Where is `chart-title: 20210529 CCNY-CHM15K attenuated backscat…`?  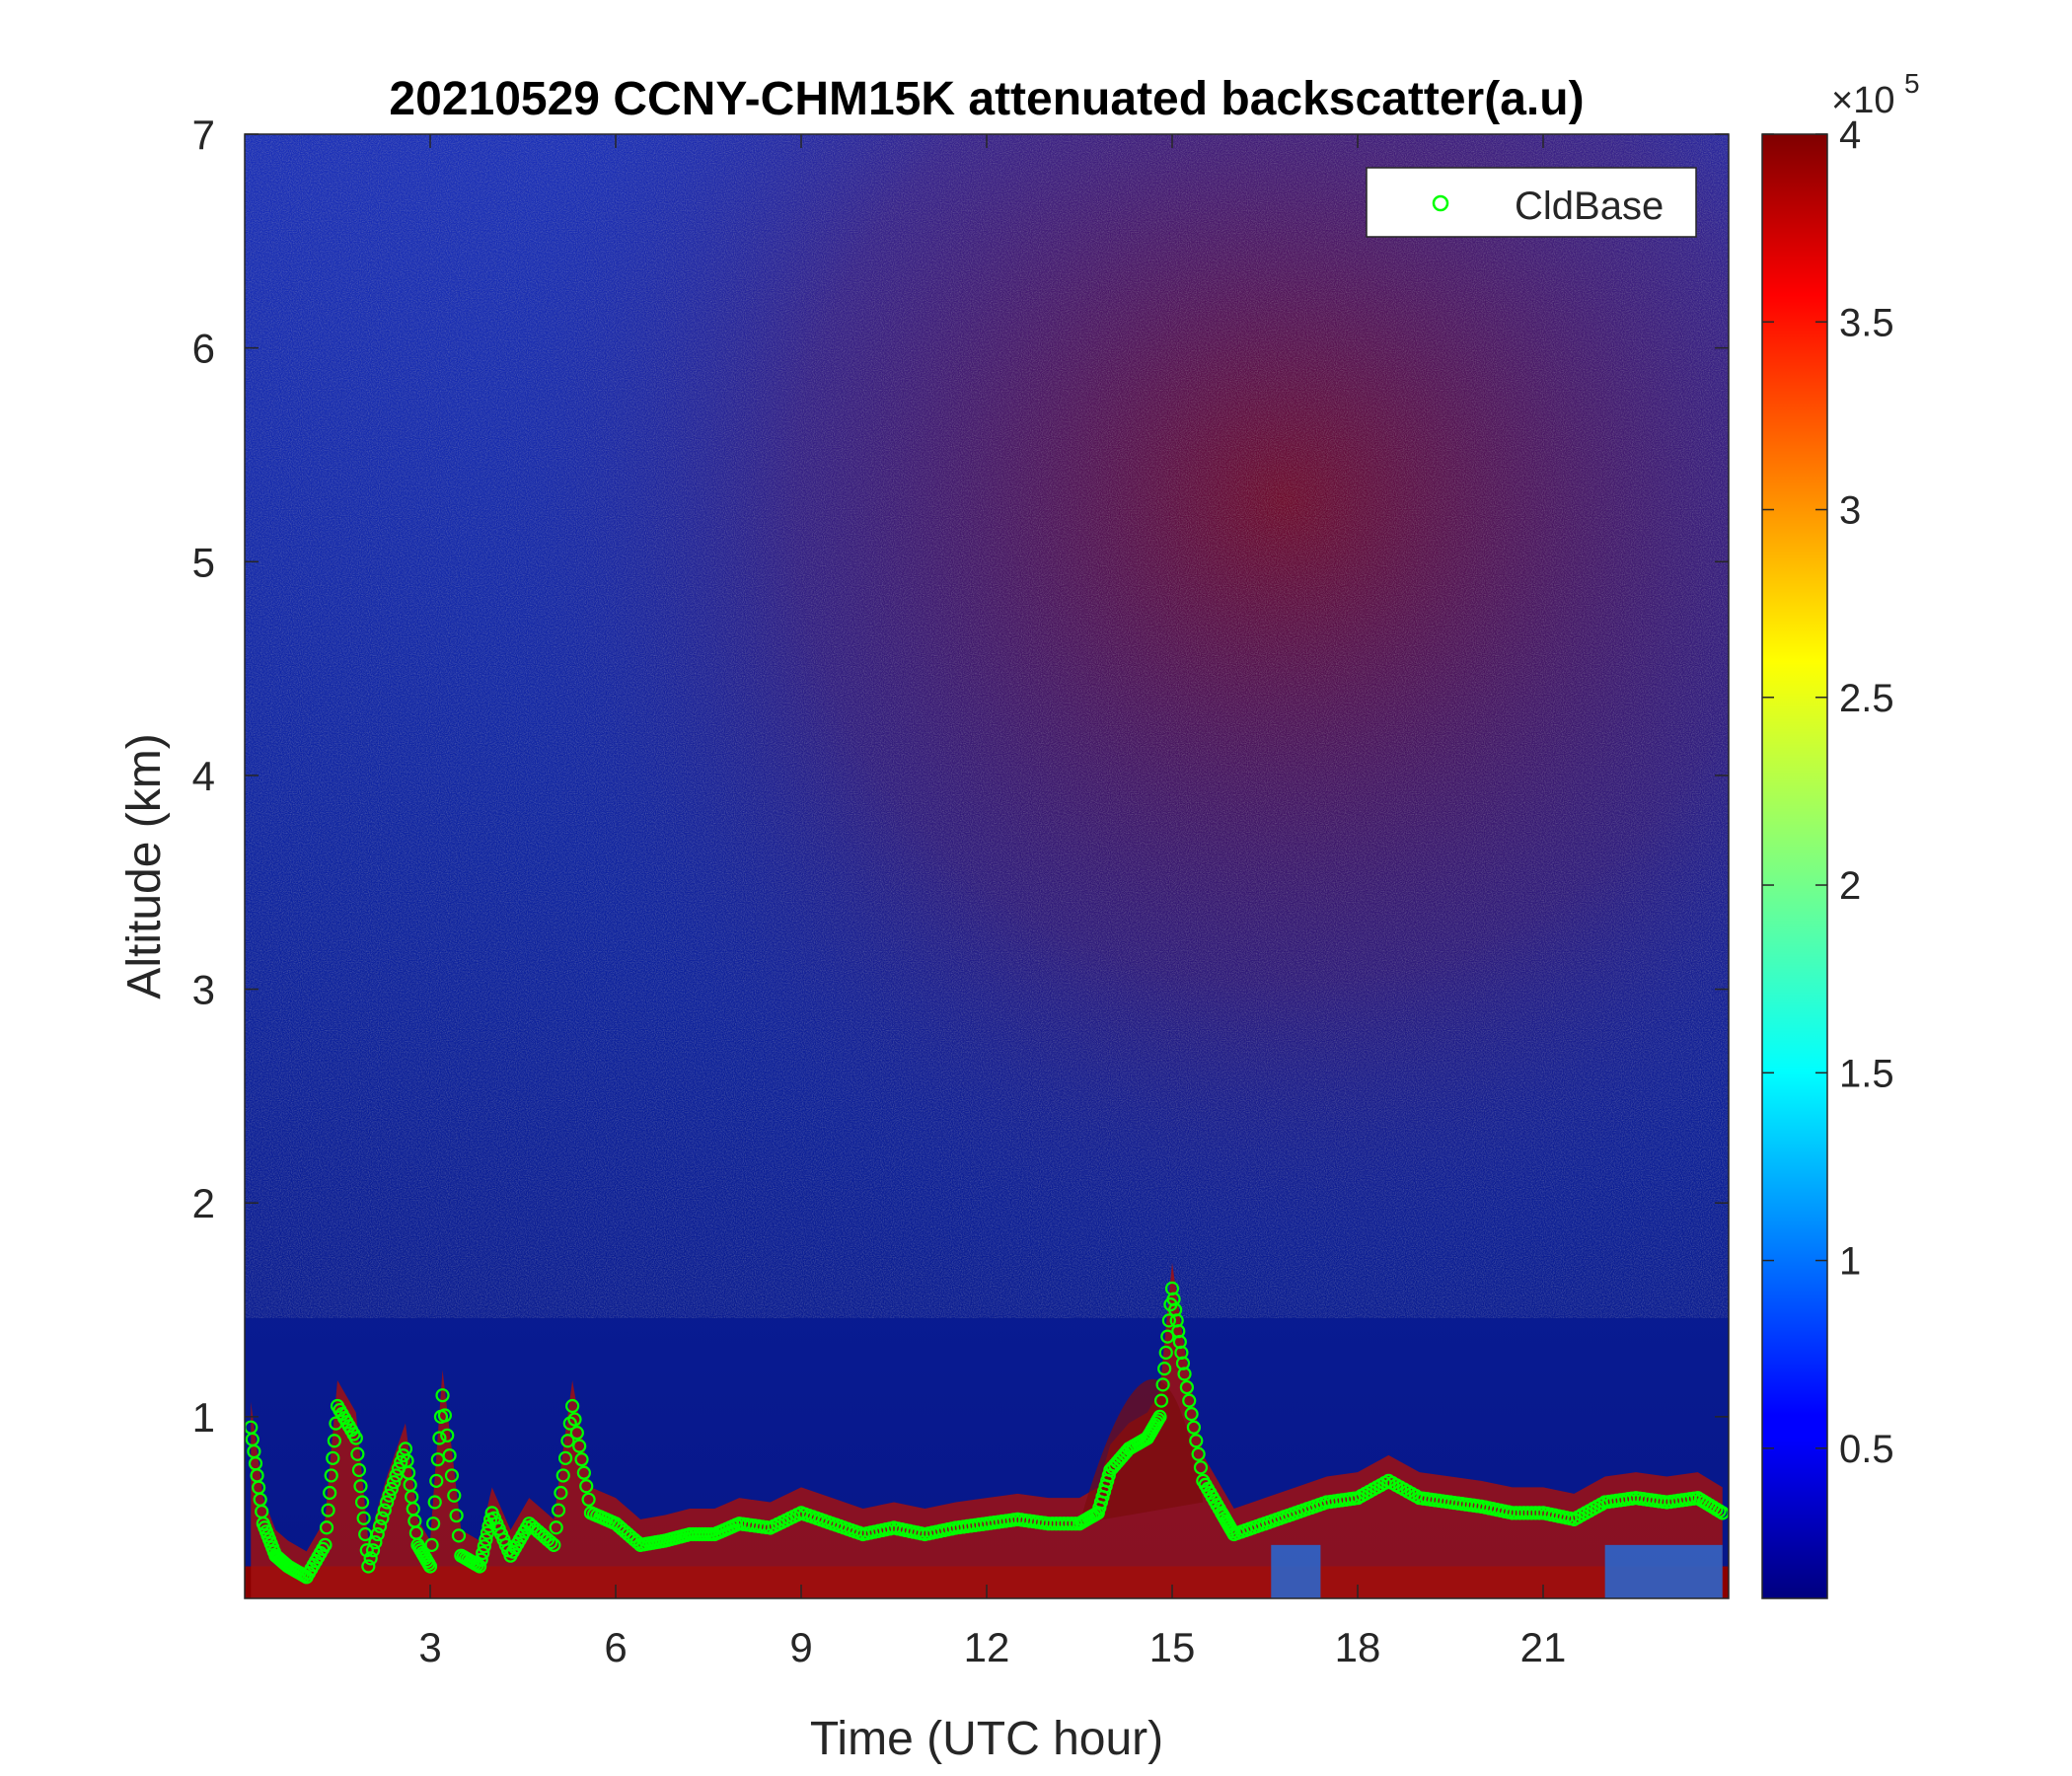 chart-title: 20210529 CCNY-CHM15K attenuated backscat… is located at coordinates (987, 99).